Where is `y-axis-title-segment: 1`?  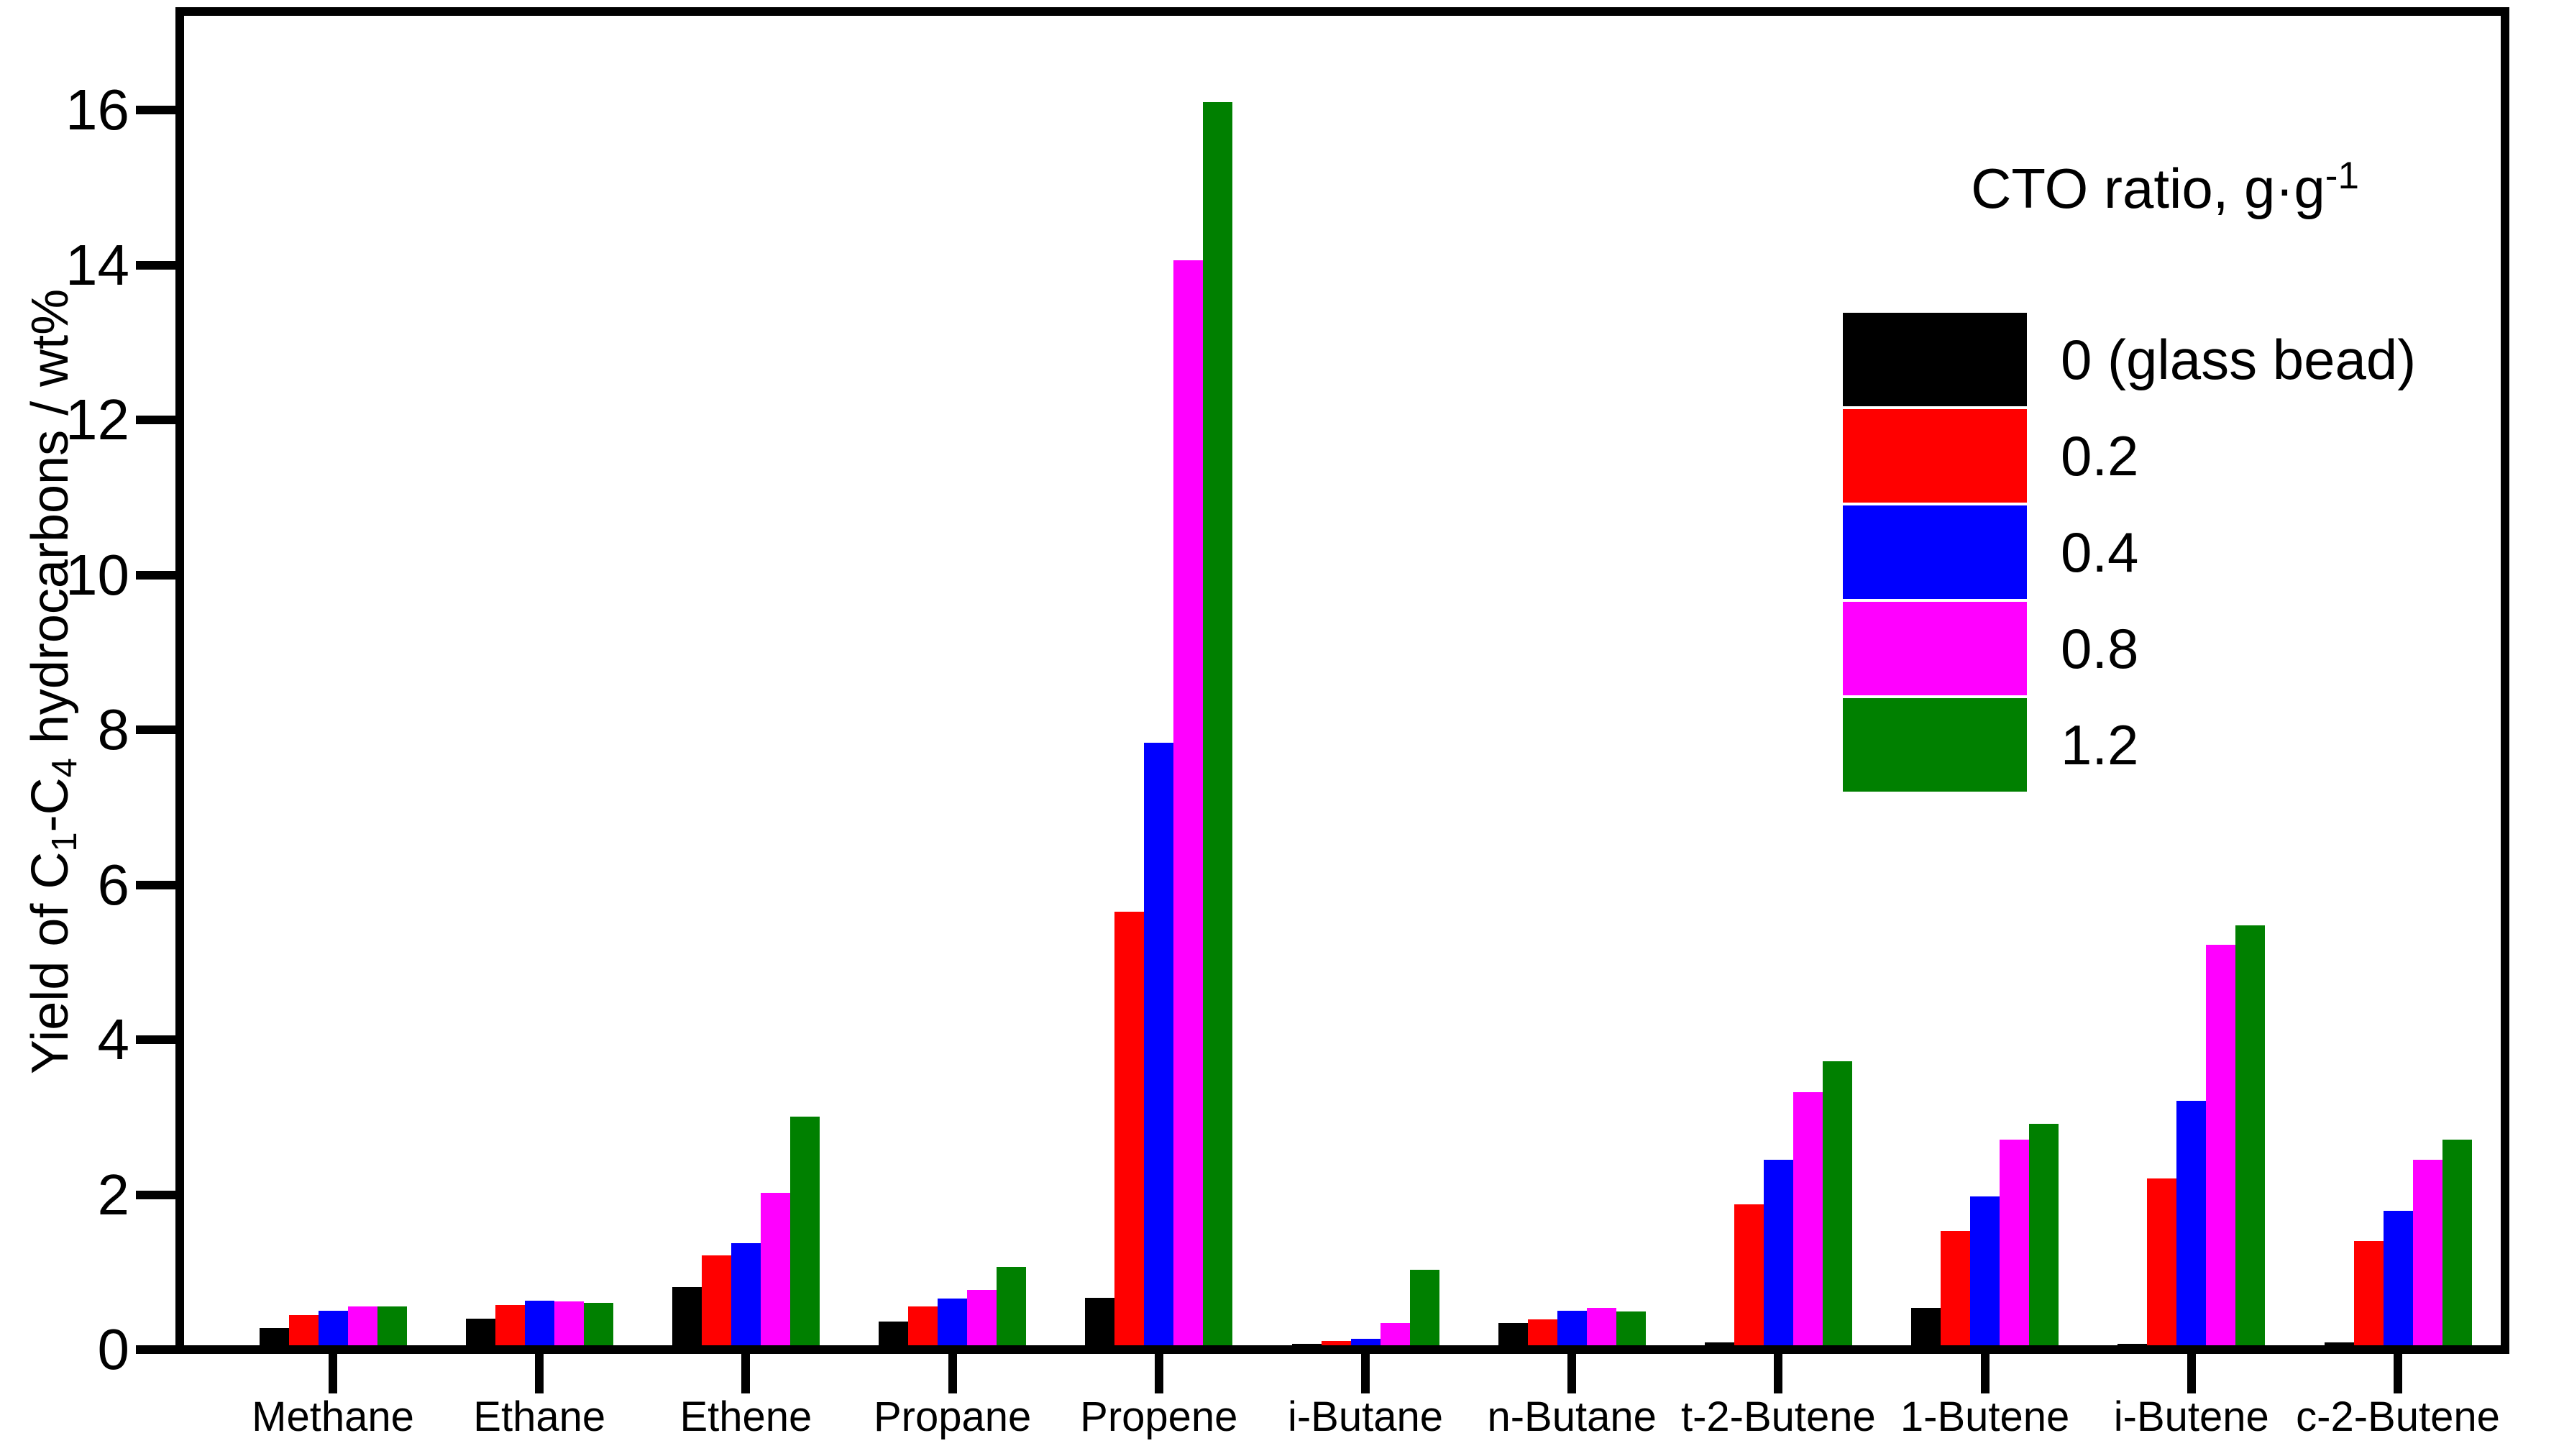 y-axis-title-segment: 1 is located at coordinates (65, 842).